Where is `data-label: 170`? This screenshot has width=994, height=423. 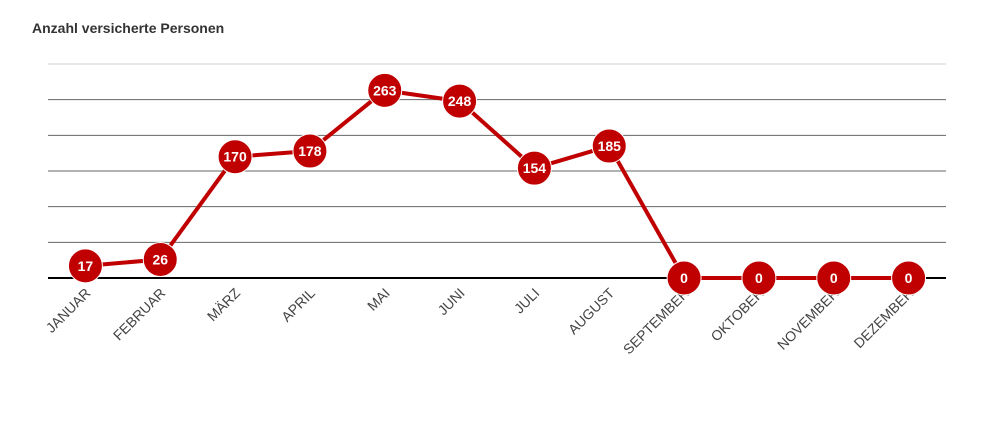
data-label: 170 is located at coordinates (235, 157).